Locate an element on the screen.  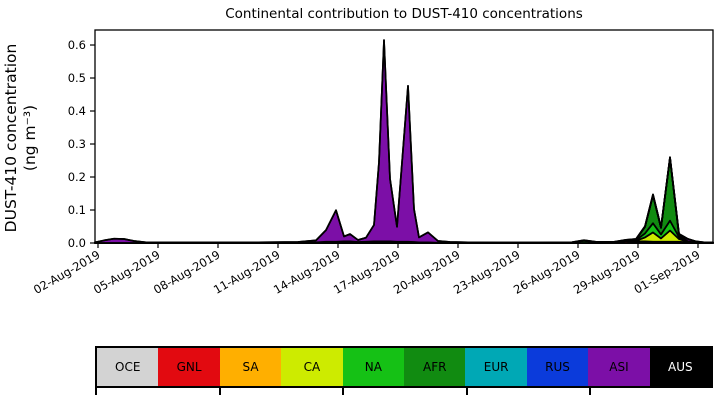
legend-item-SA: SA is located at coordinates (250, 367).